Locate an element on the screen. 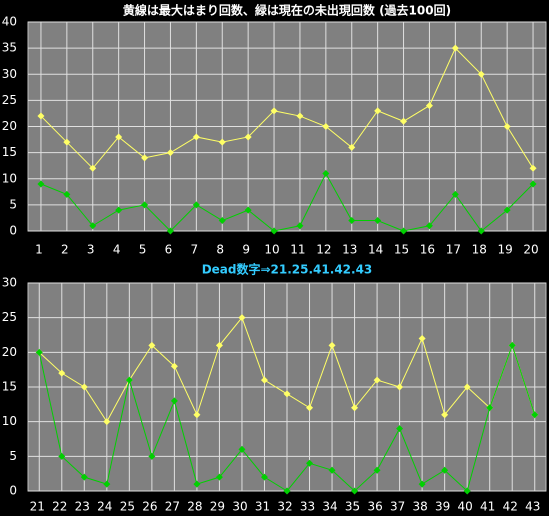  x-tick-label: 38 is located at coordinates (419, 507).